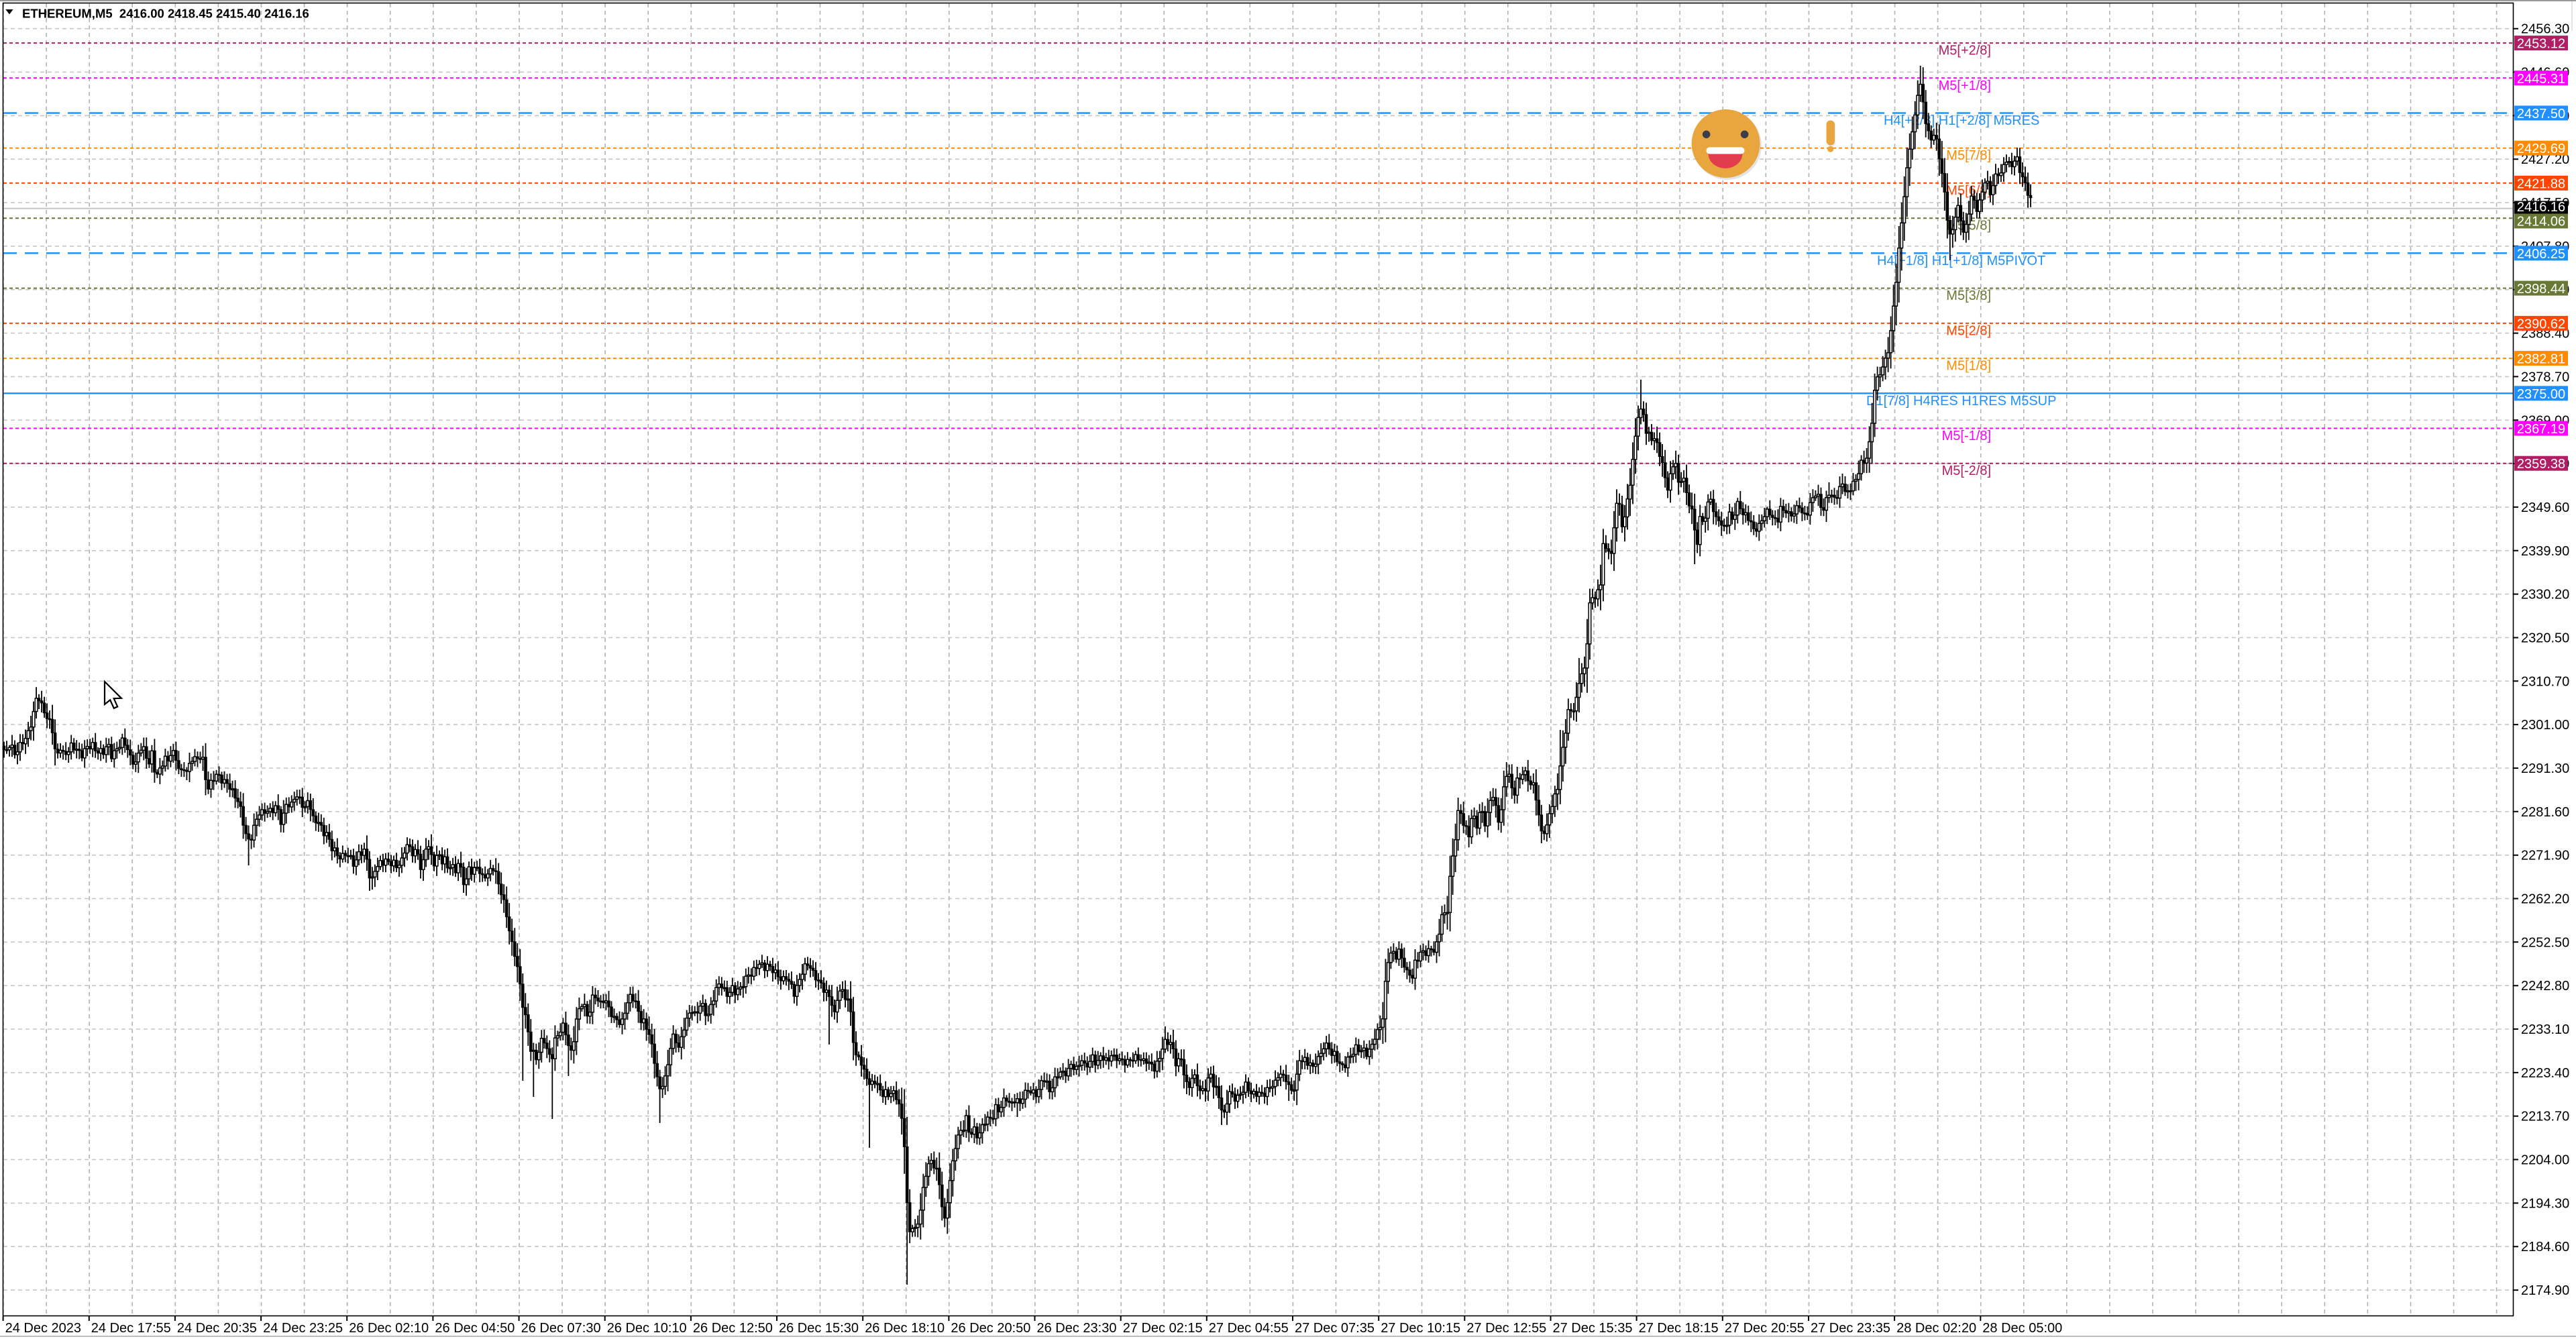 The height and width of the screenshot is (1339, 2576). I want to click on svg-text: 27 Dec 20:55, so click(1765, 1328).